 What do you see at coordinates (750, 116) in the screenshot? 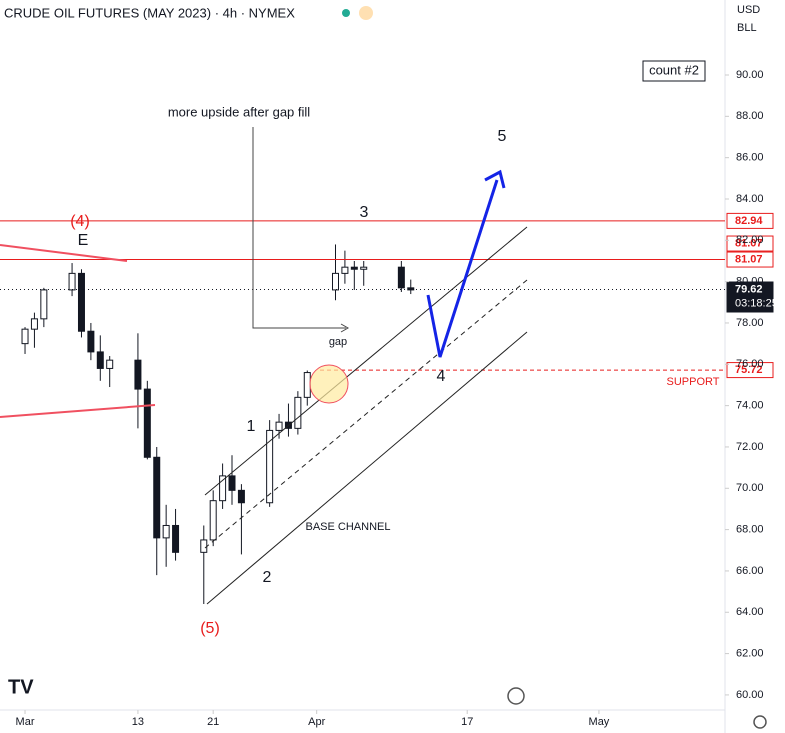
I see `y-tick-label: 88.00` at bounding box center [750, 116].